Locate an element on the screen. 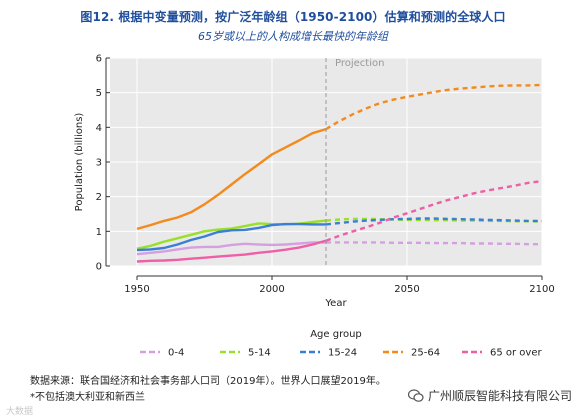 Image resolution: width=586 pixels, height=420 pixels. legend-label: 65 or over is located at coordinates (516, 353).